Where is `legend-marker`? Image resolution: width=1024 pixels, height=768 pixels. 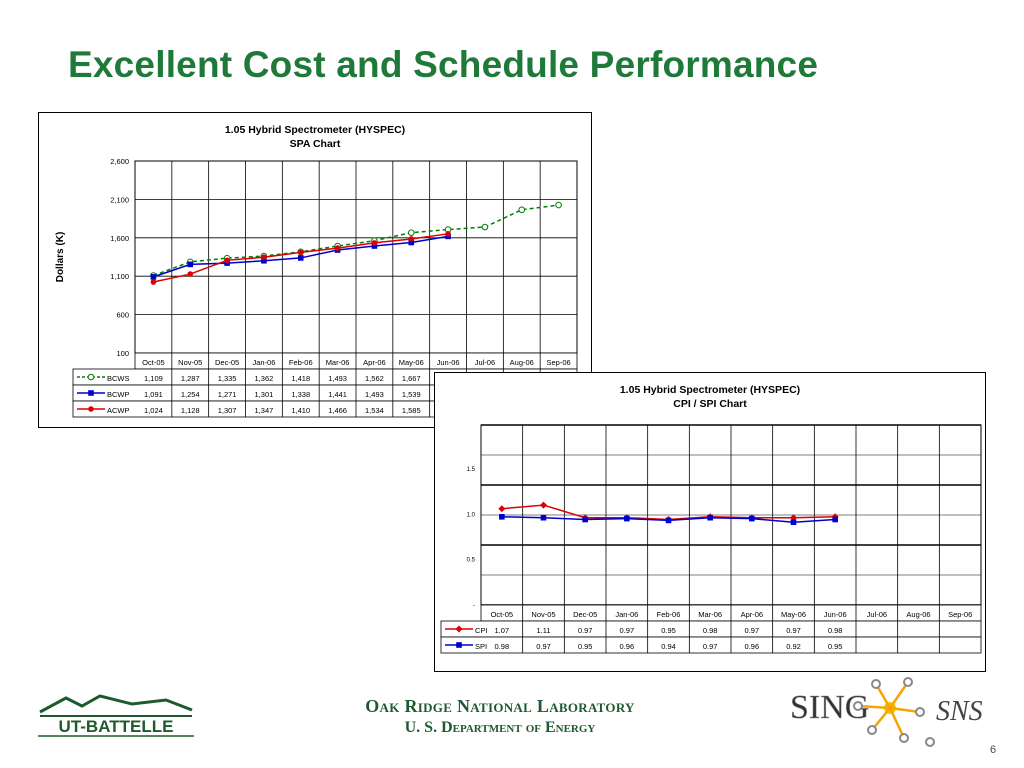 legend-marker is located at coordinates (91, 393).